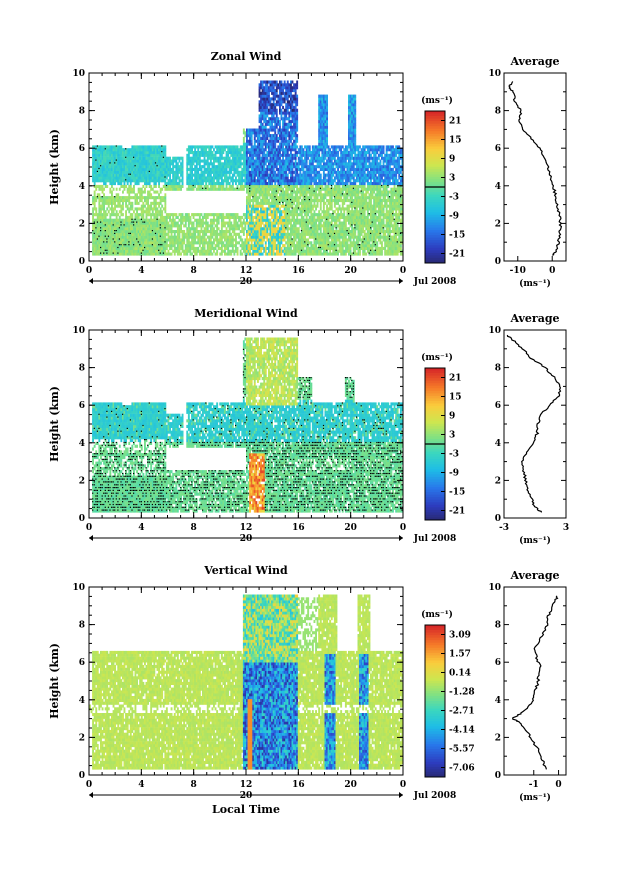 This screenshot has height=873, width=617. What do you see at coordinates (247, 168) in the screenshot?
I see `heatmap-cells` at bounding box center [247, 168].